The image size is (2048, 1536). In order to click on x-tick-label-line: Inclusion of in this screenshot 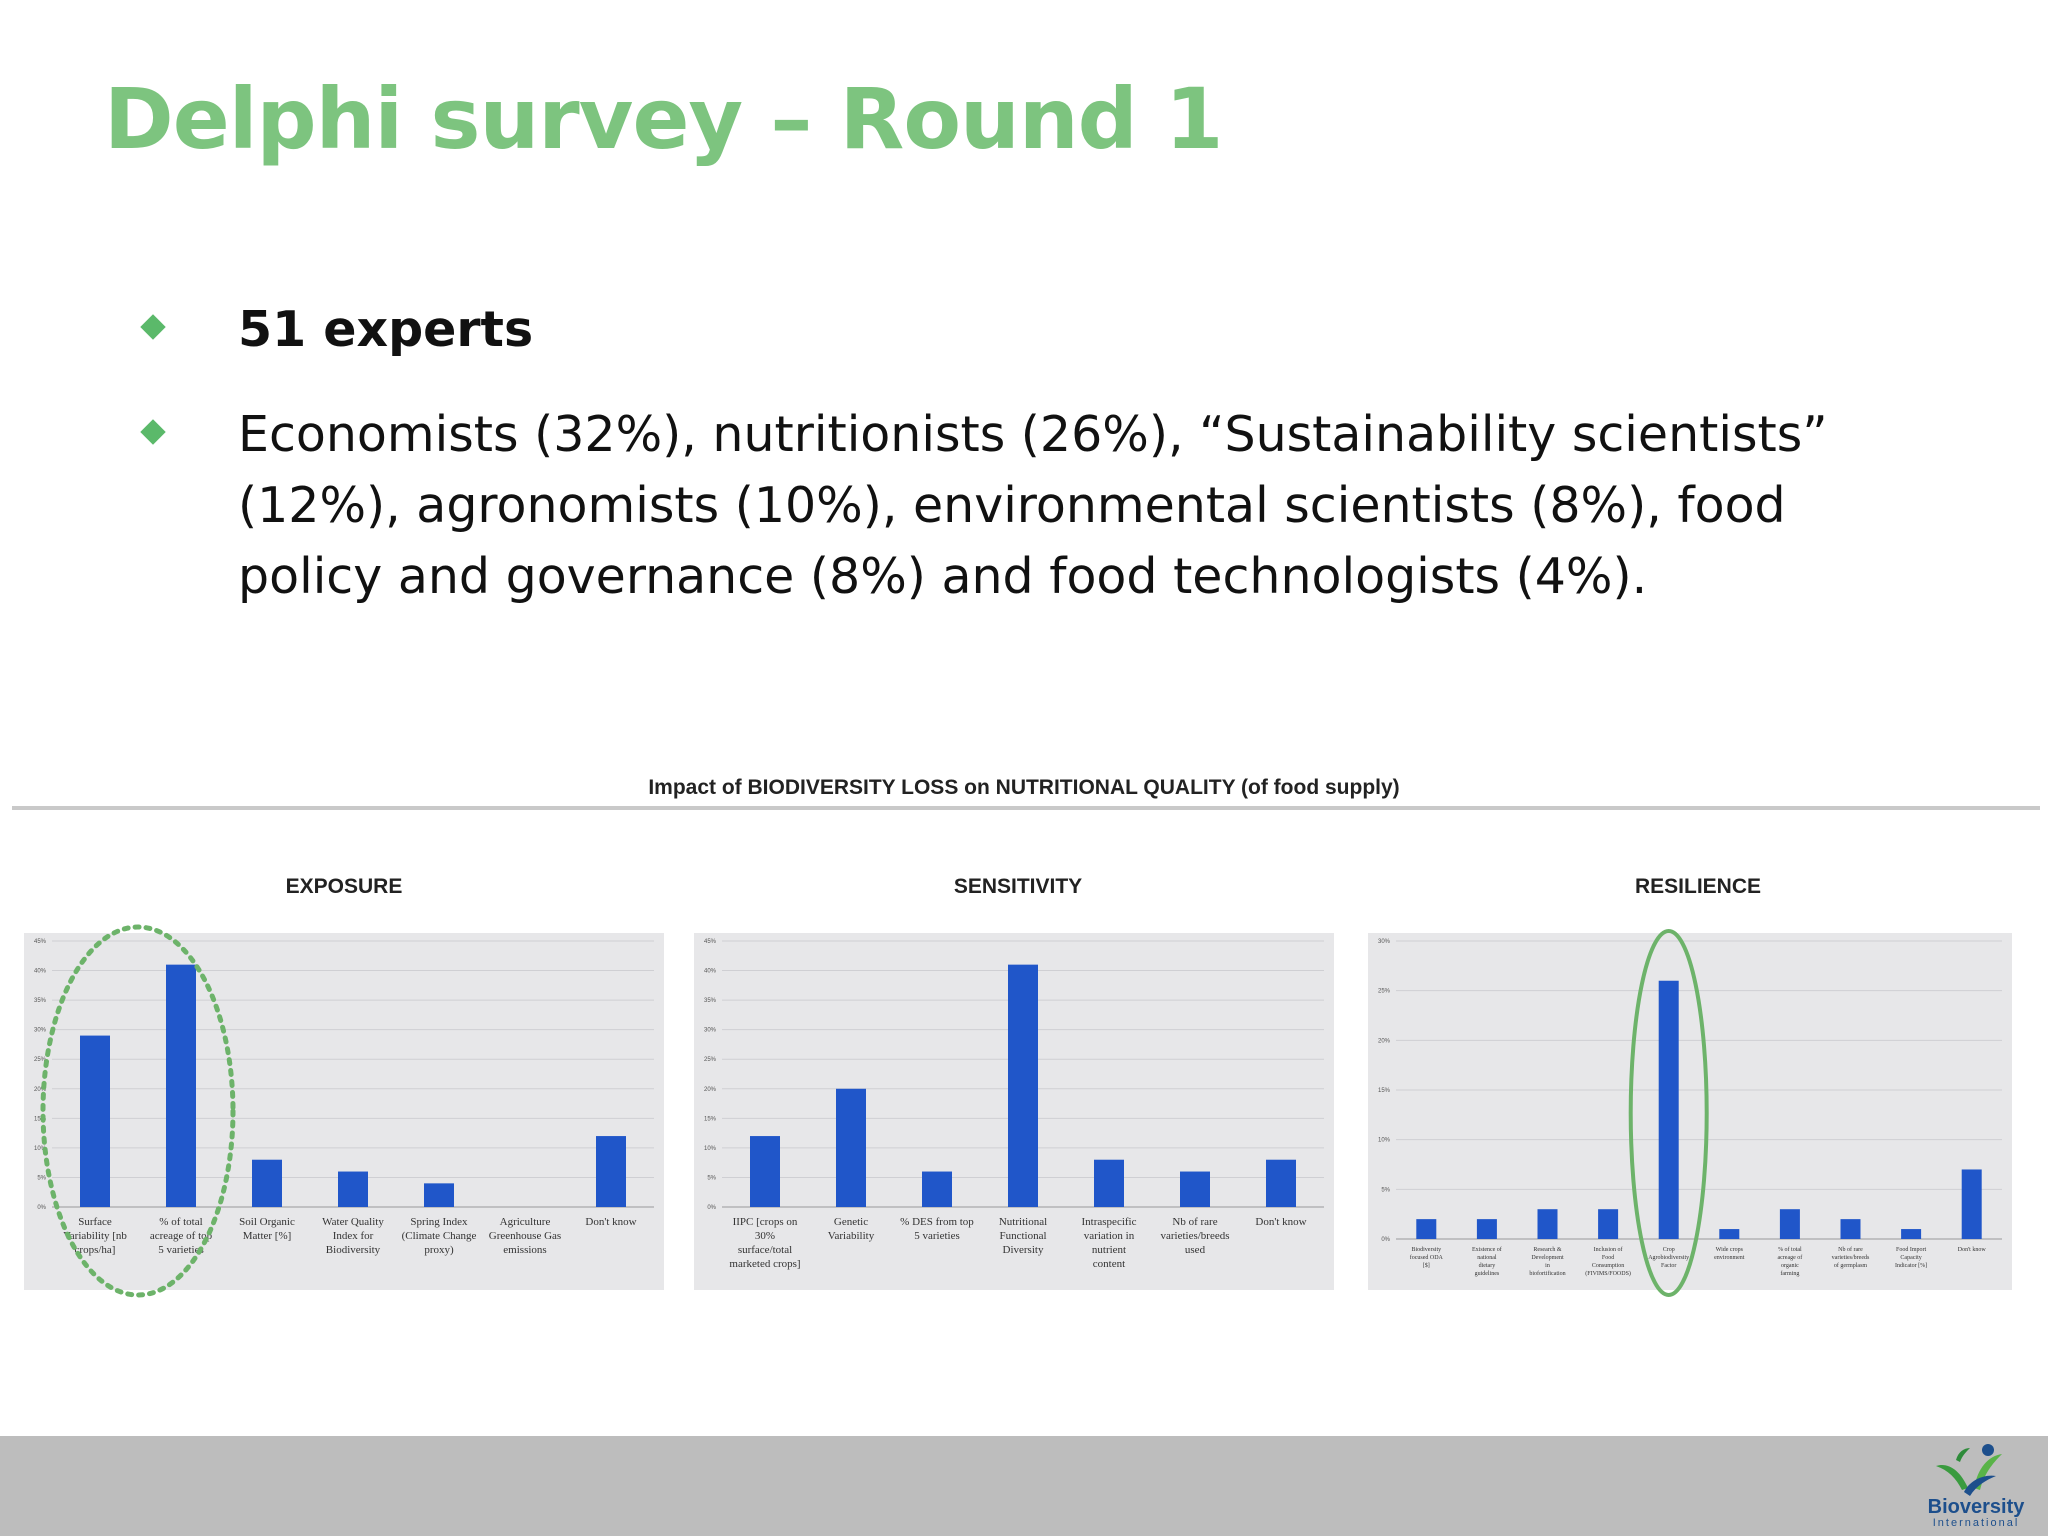, I will do `click(1608, 1249)`.